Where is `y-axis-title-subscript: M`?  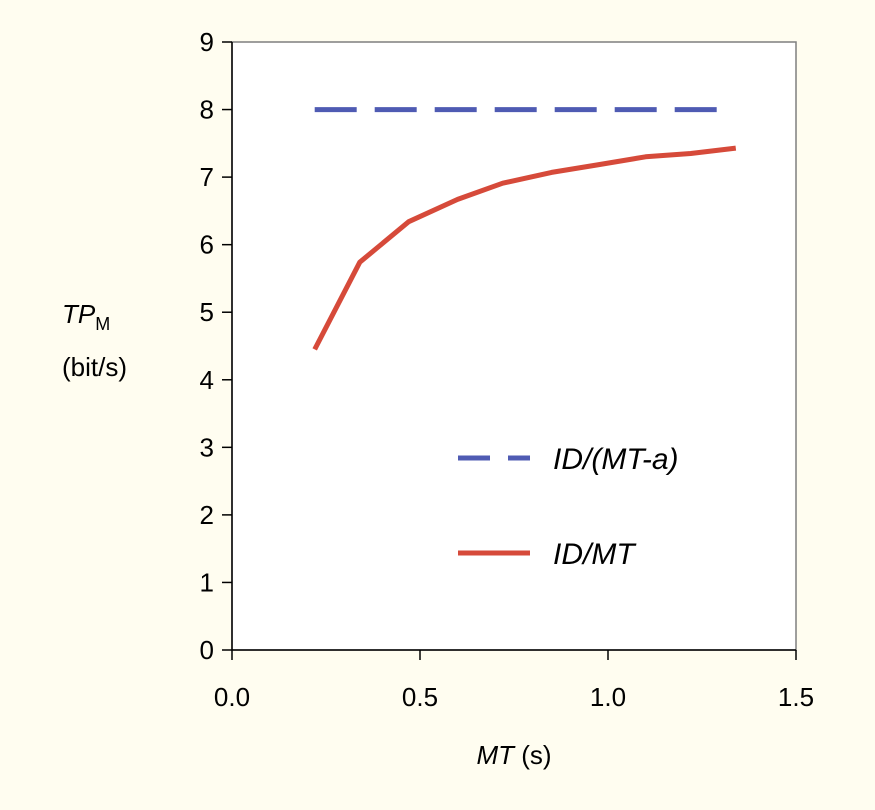 y-axis-title-subscript: M is located at coordinates (102, 324).